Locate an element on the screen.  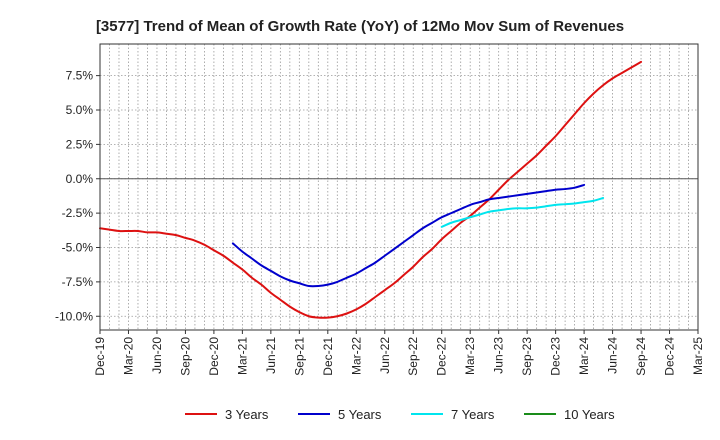
x-tick-label: Mar-20 is located at coordinates (128, 356).